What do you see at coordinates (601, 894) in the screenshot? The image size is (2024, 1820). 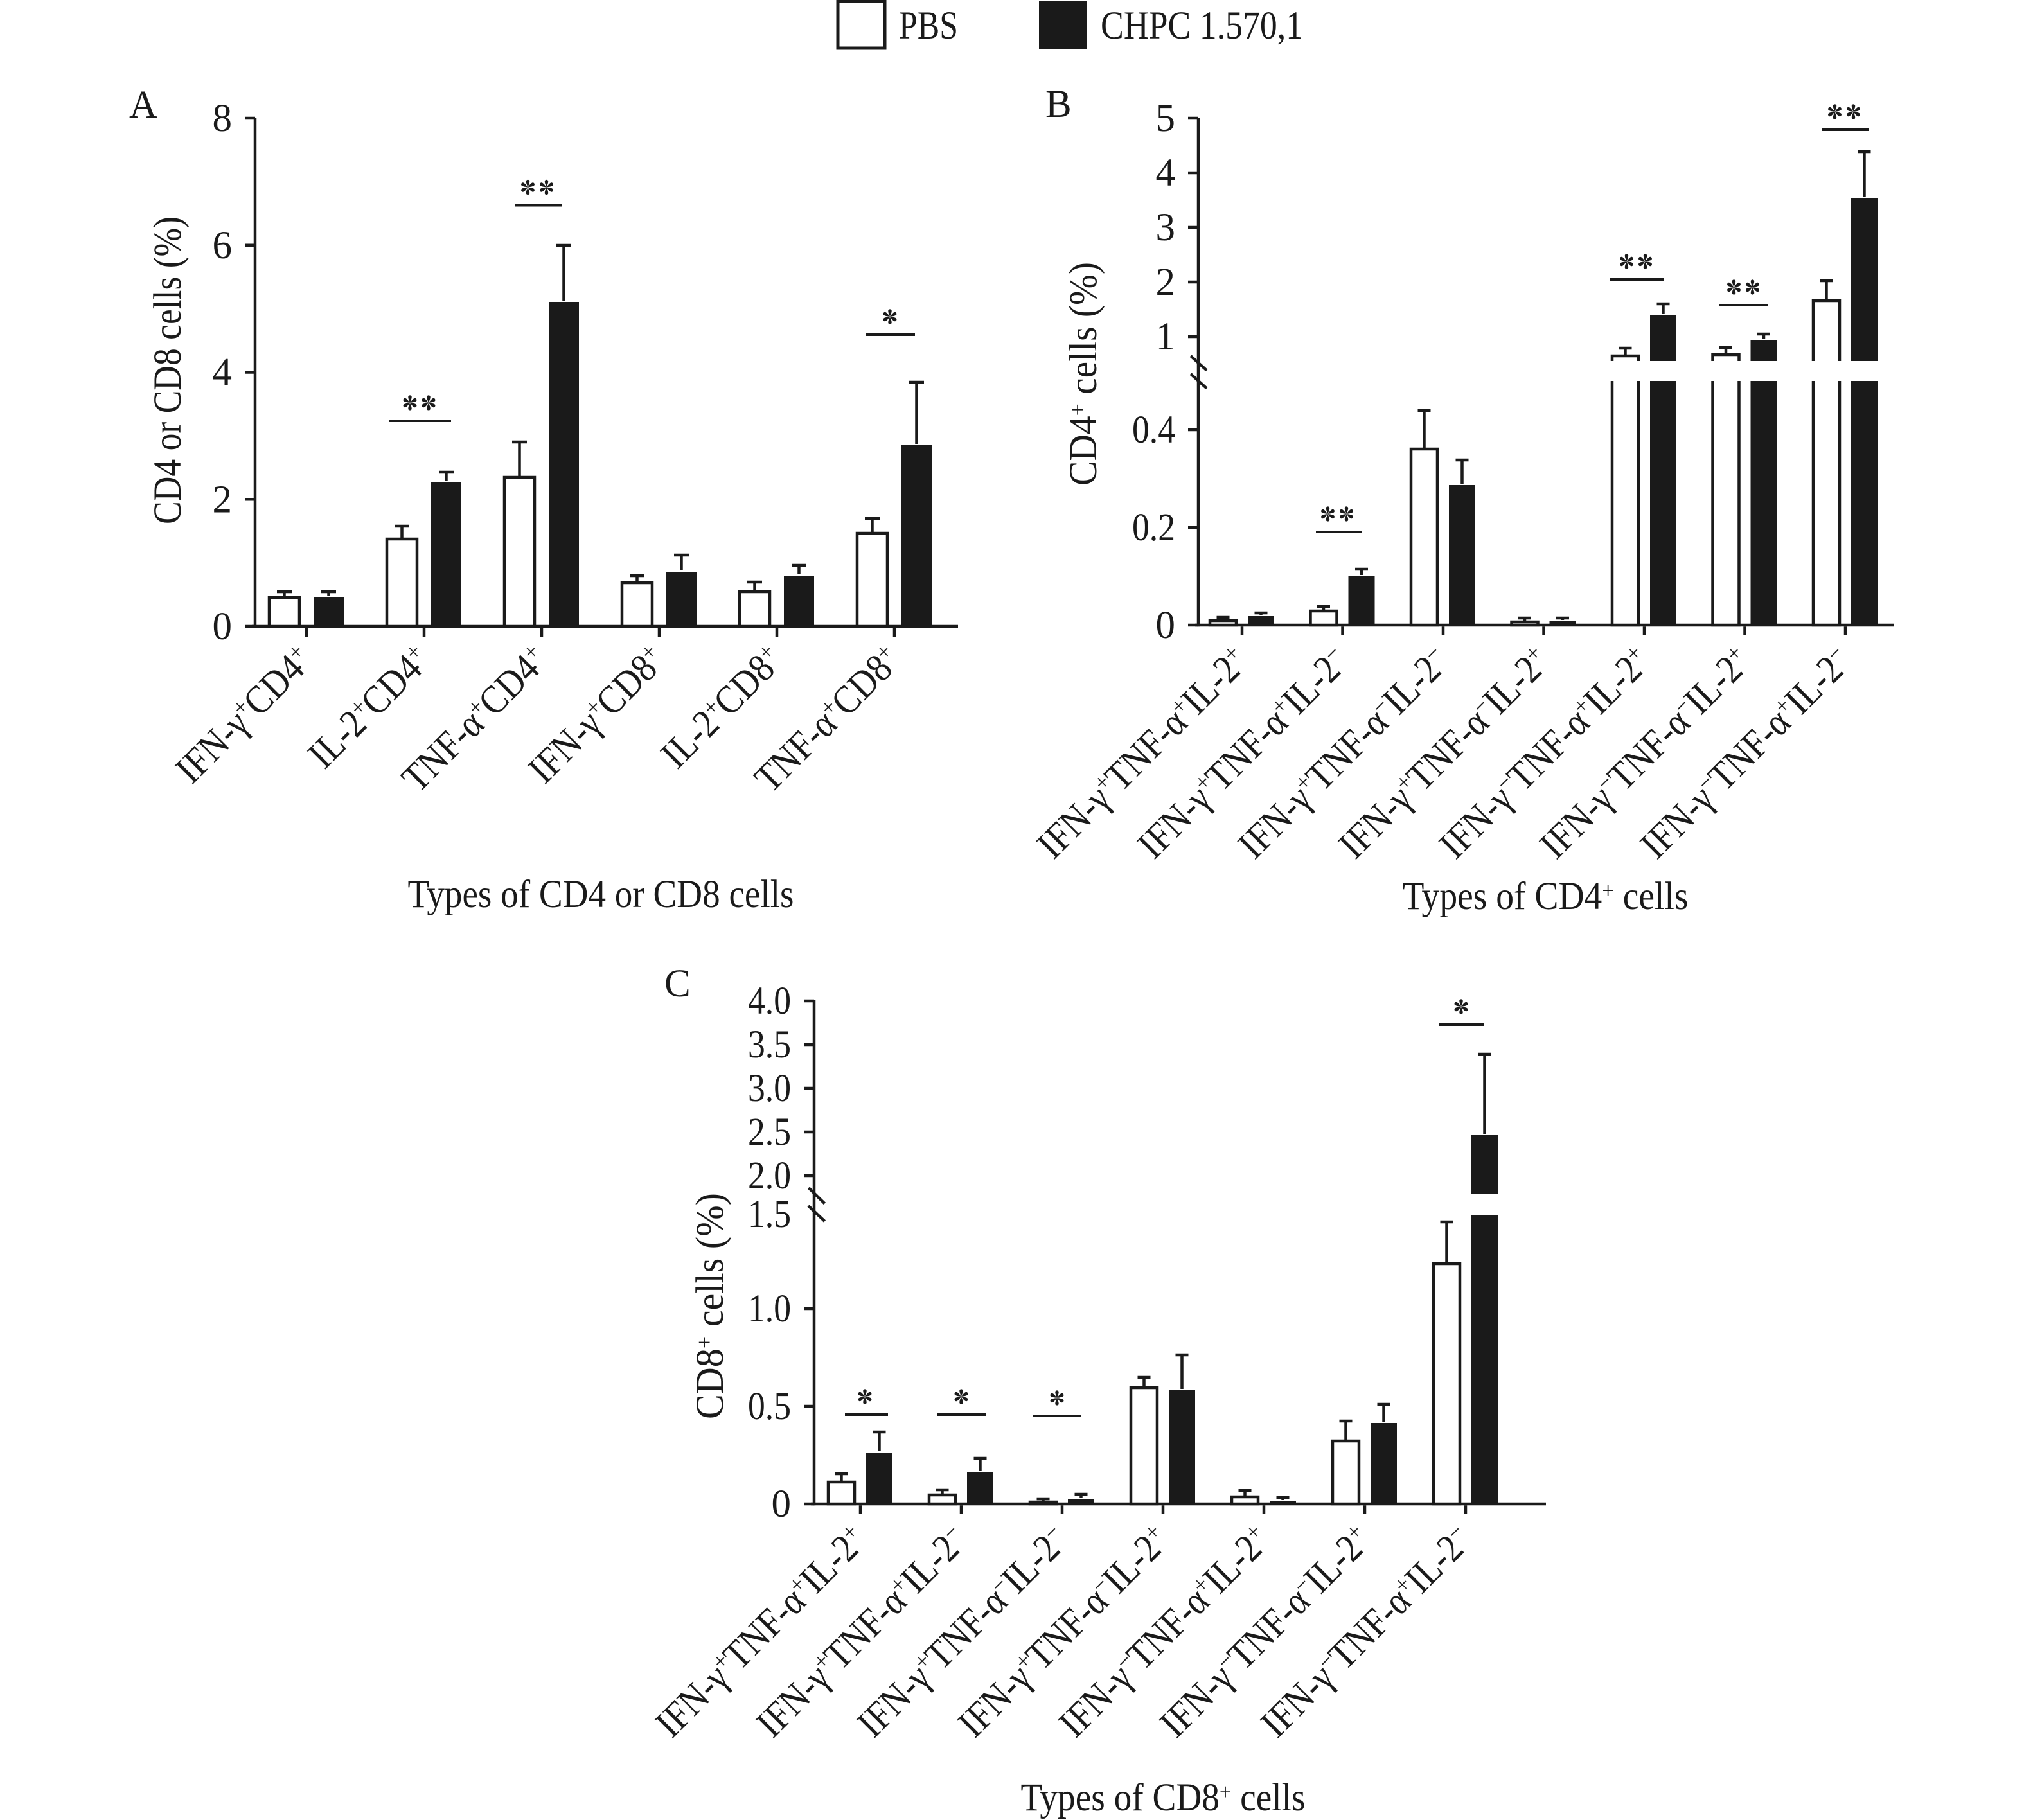 I see `svg-text: Types of CD4 or CD8 cells` at bounding box center [601, 894].